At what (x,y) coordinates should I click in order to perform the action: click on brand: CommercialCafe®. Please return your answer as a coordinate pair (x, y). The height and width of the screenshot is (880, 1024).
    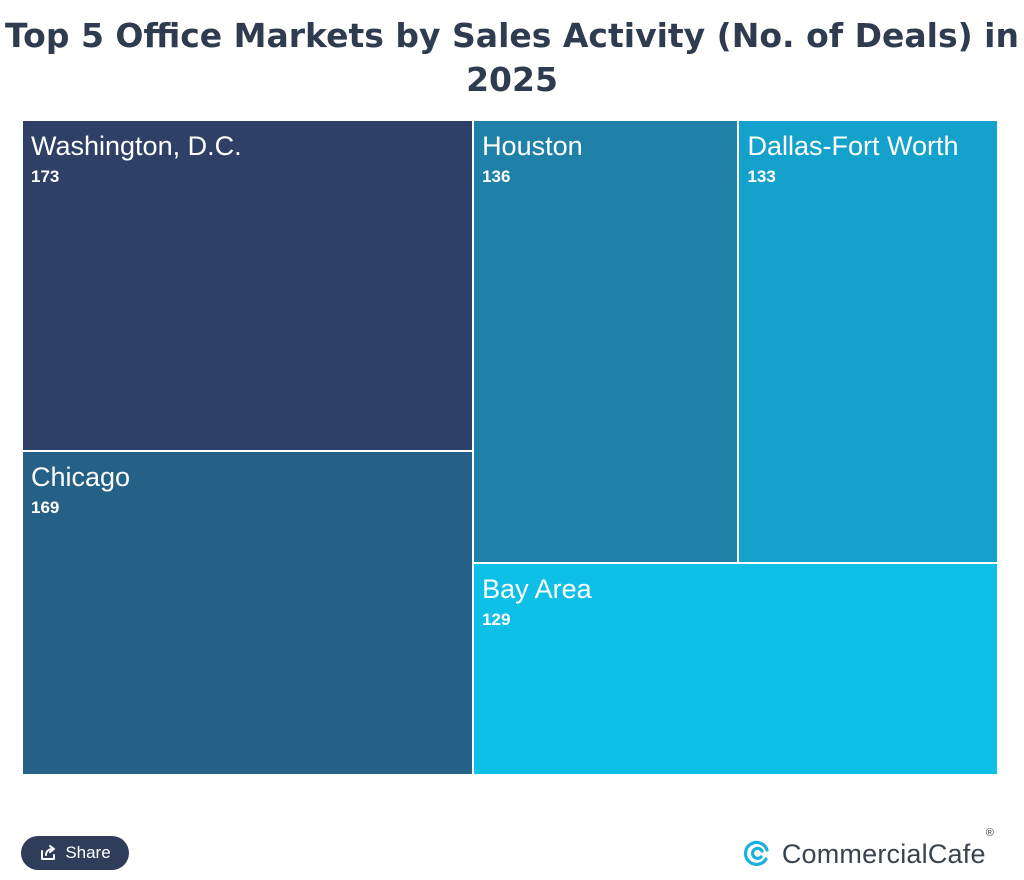
    Looking at the image, I should click on (868, 849).